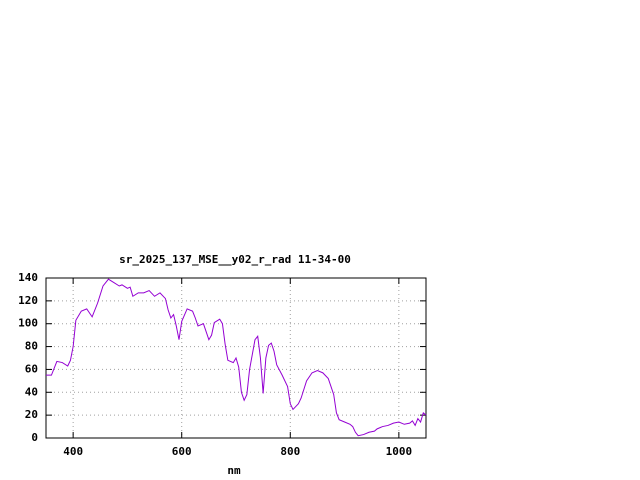 This screenshot has height=480, width=640. I want to click on y-tick-label: 100, so click(28, 323).